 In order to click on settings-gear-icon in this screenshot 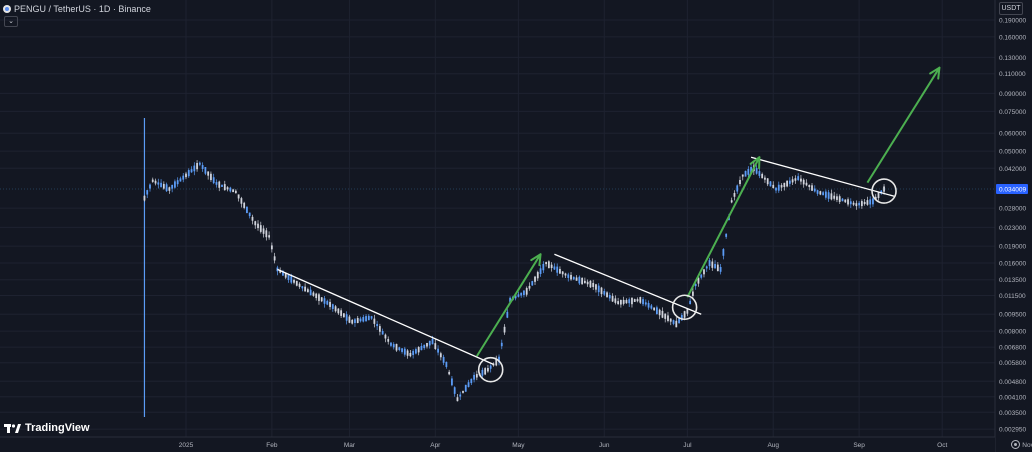, I will do `click(1015, 444)`.